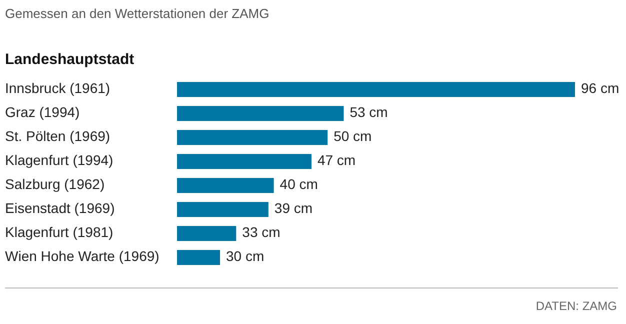 The width and height of the screenshot is (626, 324). I want to click on y-tick-label: Innsbruck (1961), so click(57, 88).